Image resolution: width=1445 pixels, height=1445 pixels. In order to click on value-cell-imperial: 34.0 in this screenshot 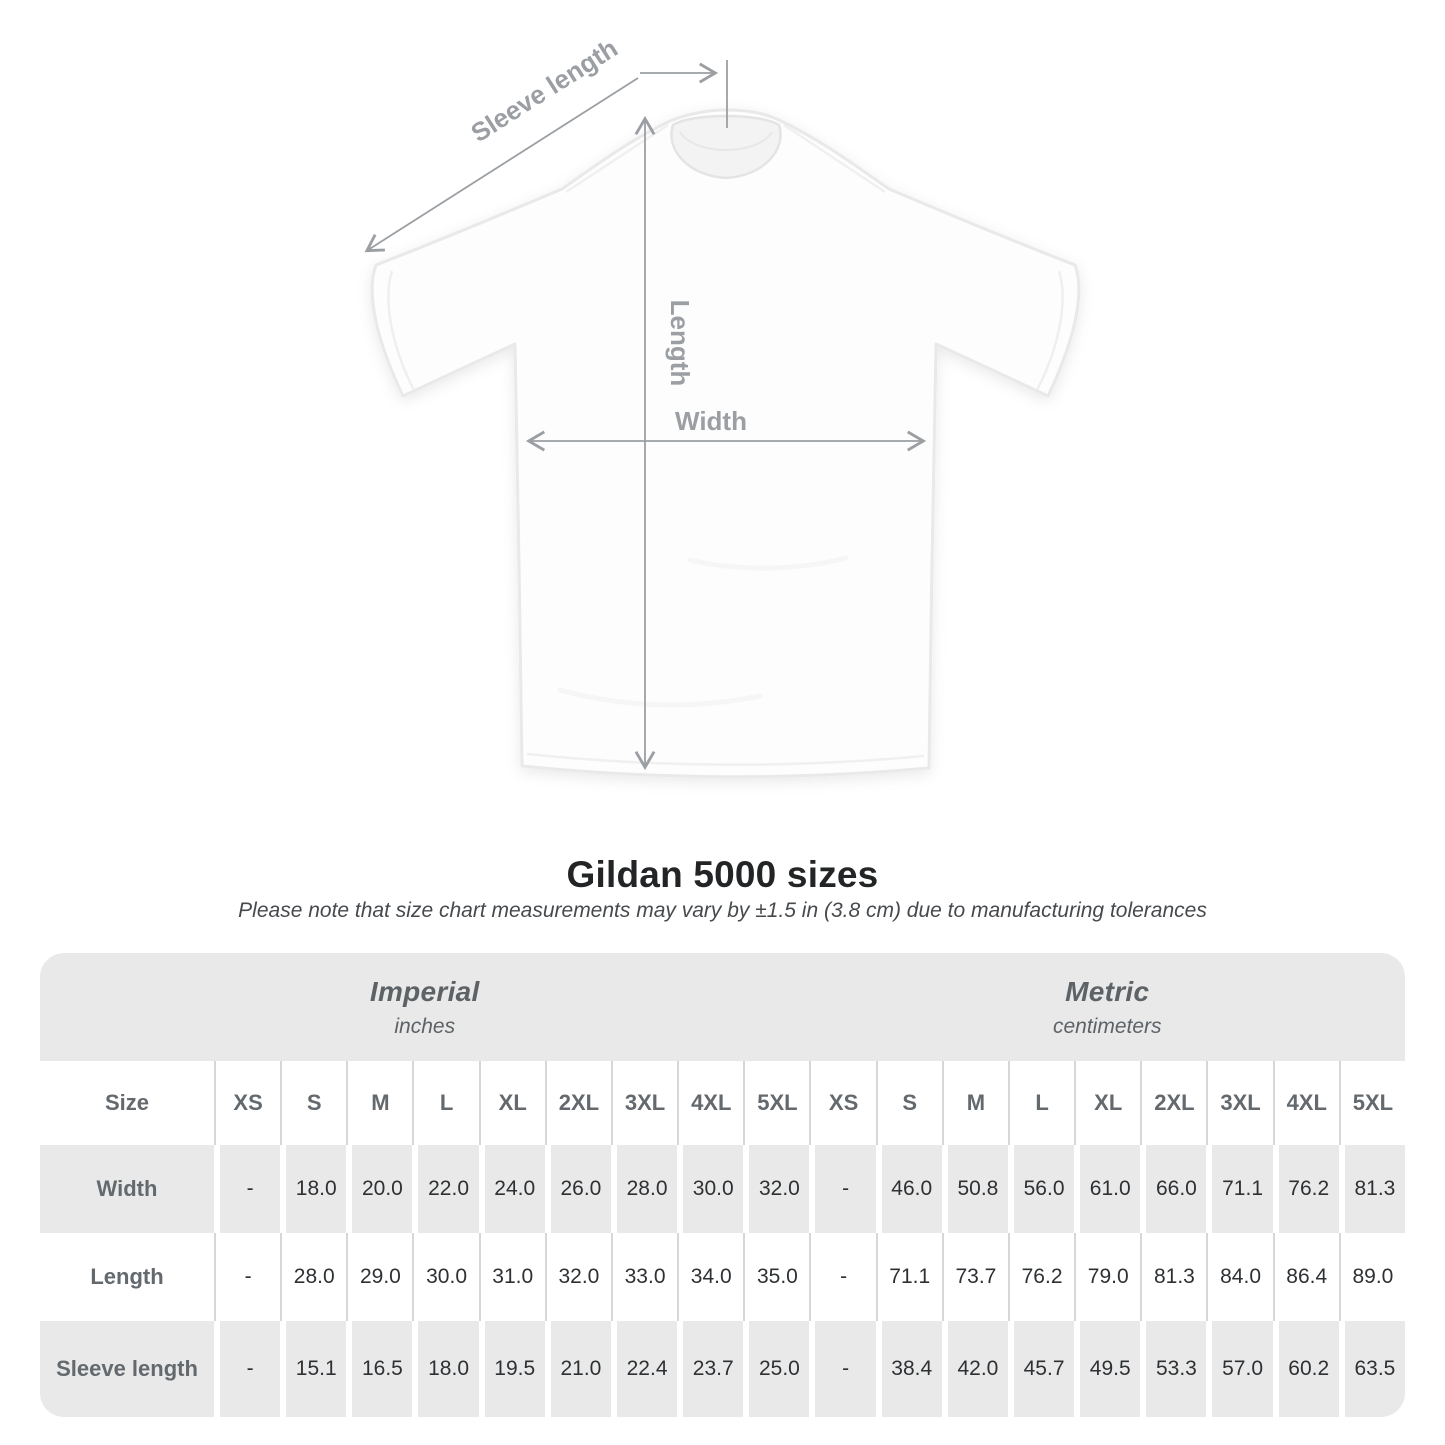, I will do `click(710, 1277)`.